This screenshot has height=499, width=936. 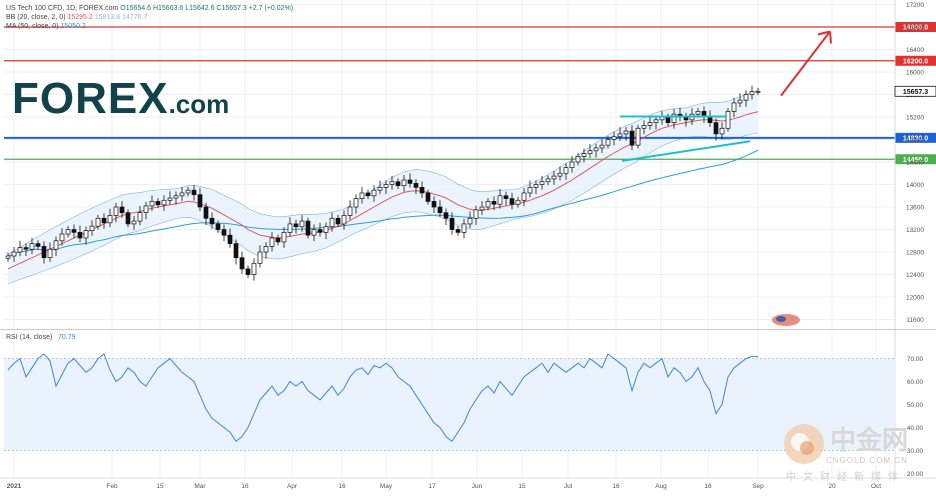 What do you see at coordinates (36, 17) in the screenshot?
I see `bb-label: BB (20, close, 2, 0)` at bounding box center [36, 17].